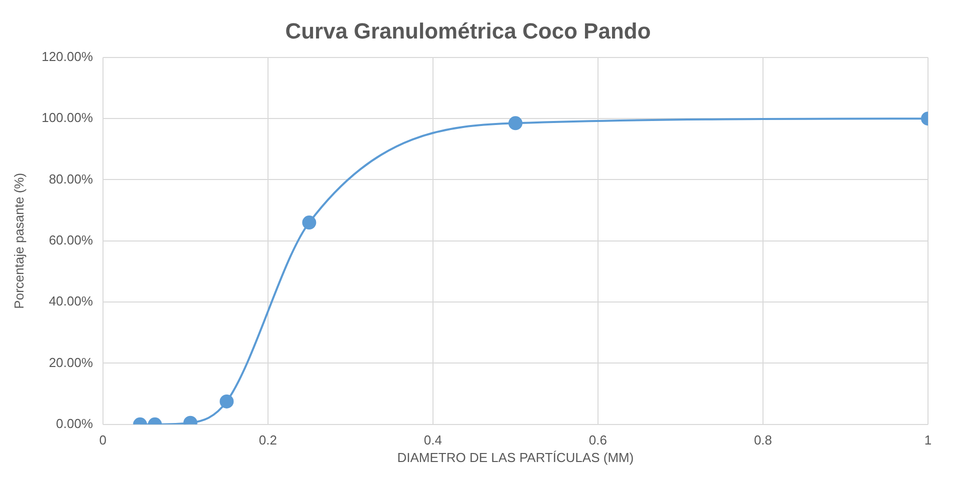 The image size is (964, 482). Describe the element at coordinates (433, 440) in the screenshot. I see `x-tick-label: 0.4` at that location.